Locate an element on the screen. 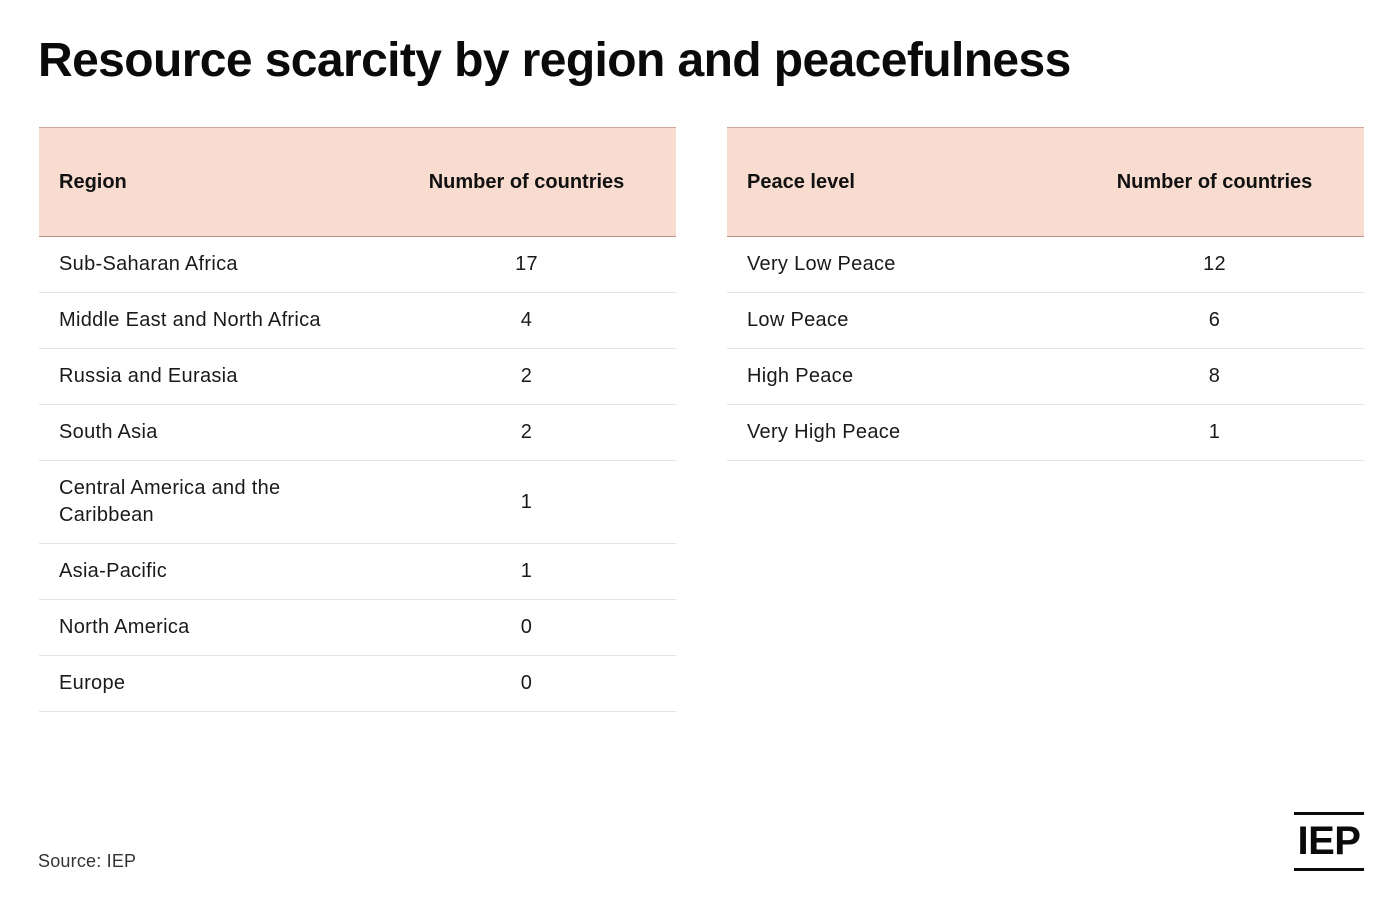 The width and height of the screenshot is (1400, 910). iep-logo: IEP is located at coordinates (1329, 841).